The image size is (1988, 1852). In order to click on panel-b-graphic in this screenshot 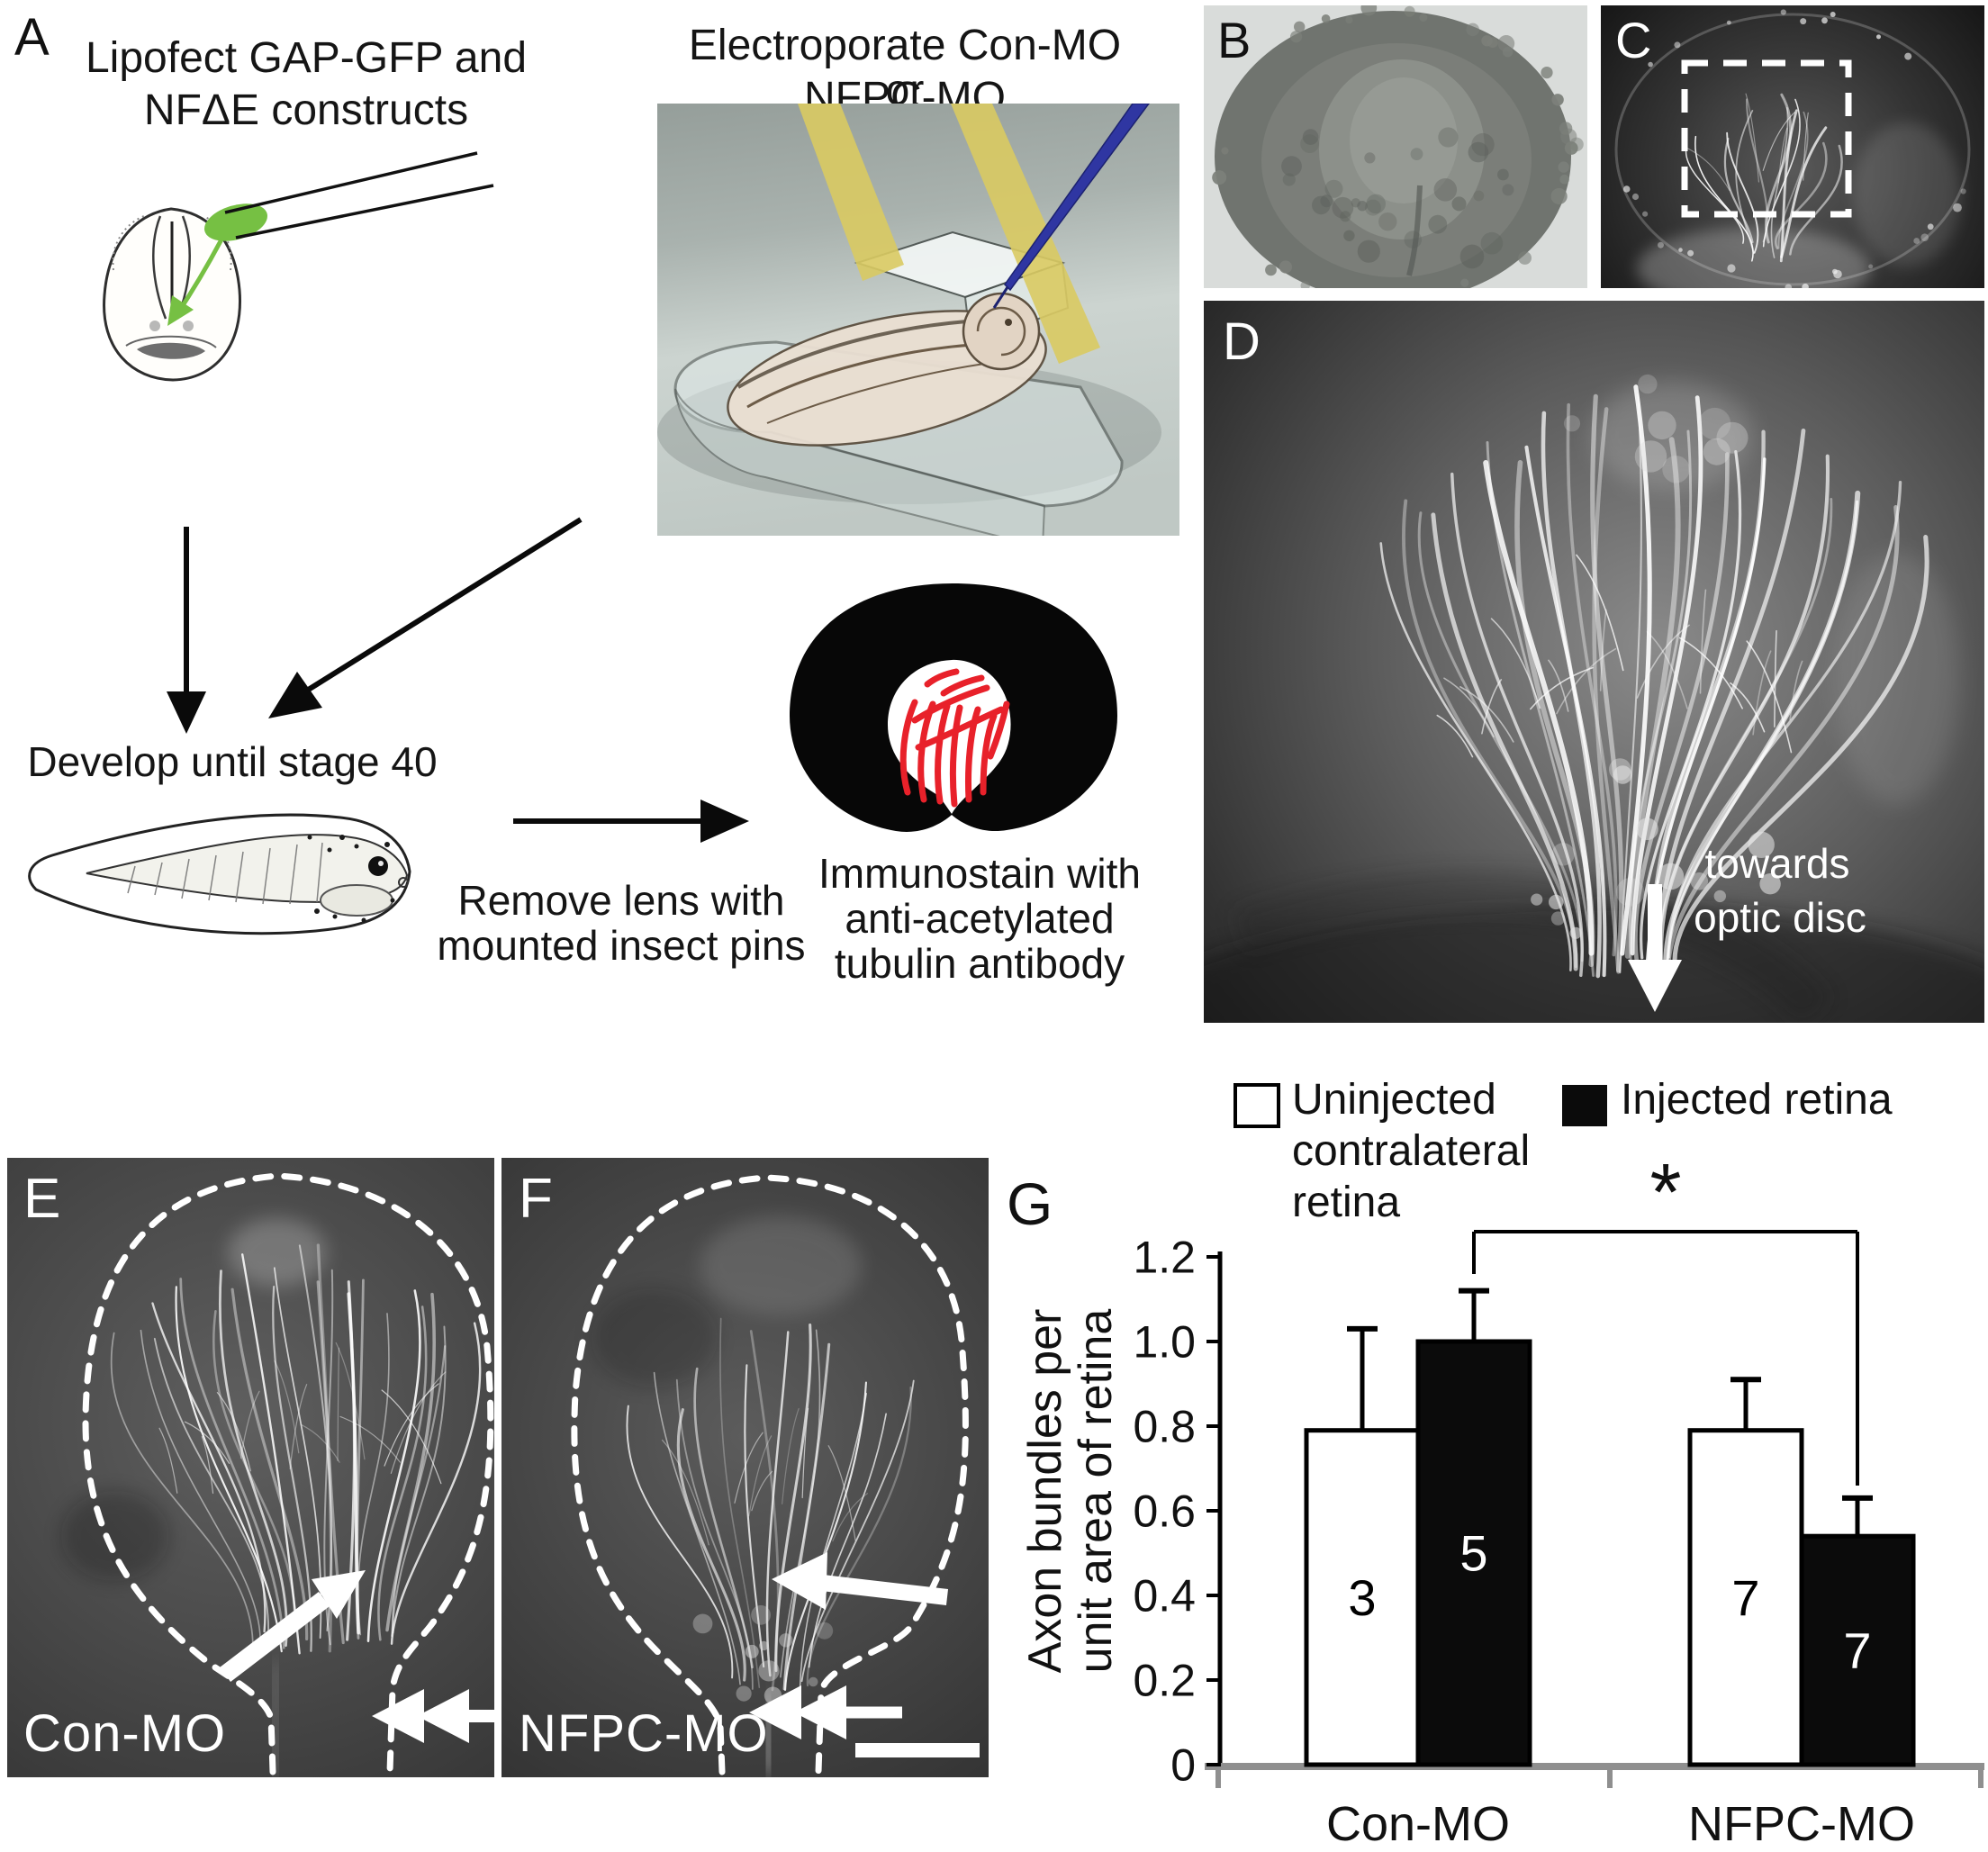, I will do `click(1398, 146)`.